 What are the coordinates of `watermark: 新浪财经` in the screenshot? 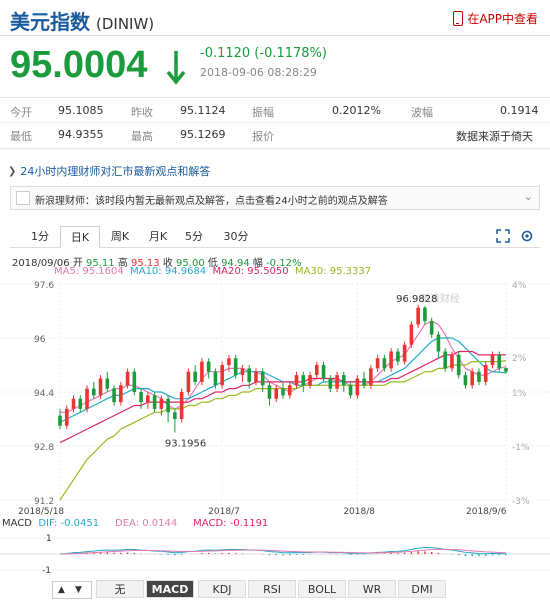 It's located at (440, 298).